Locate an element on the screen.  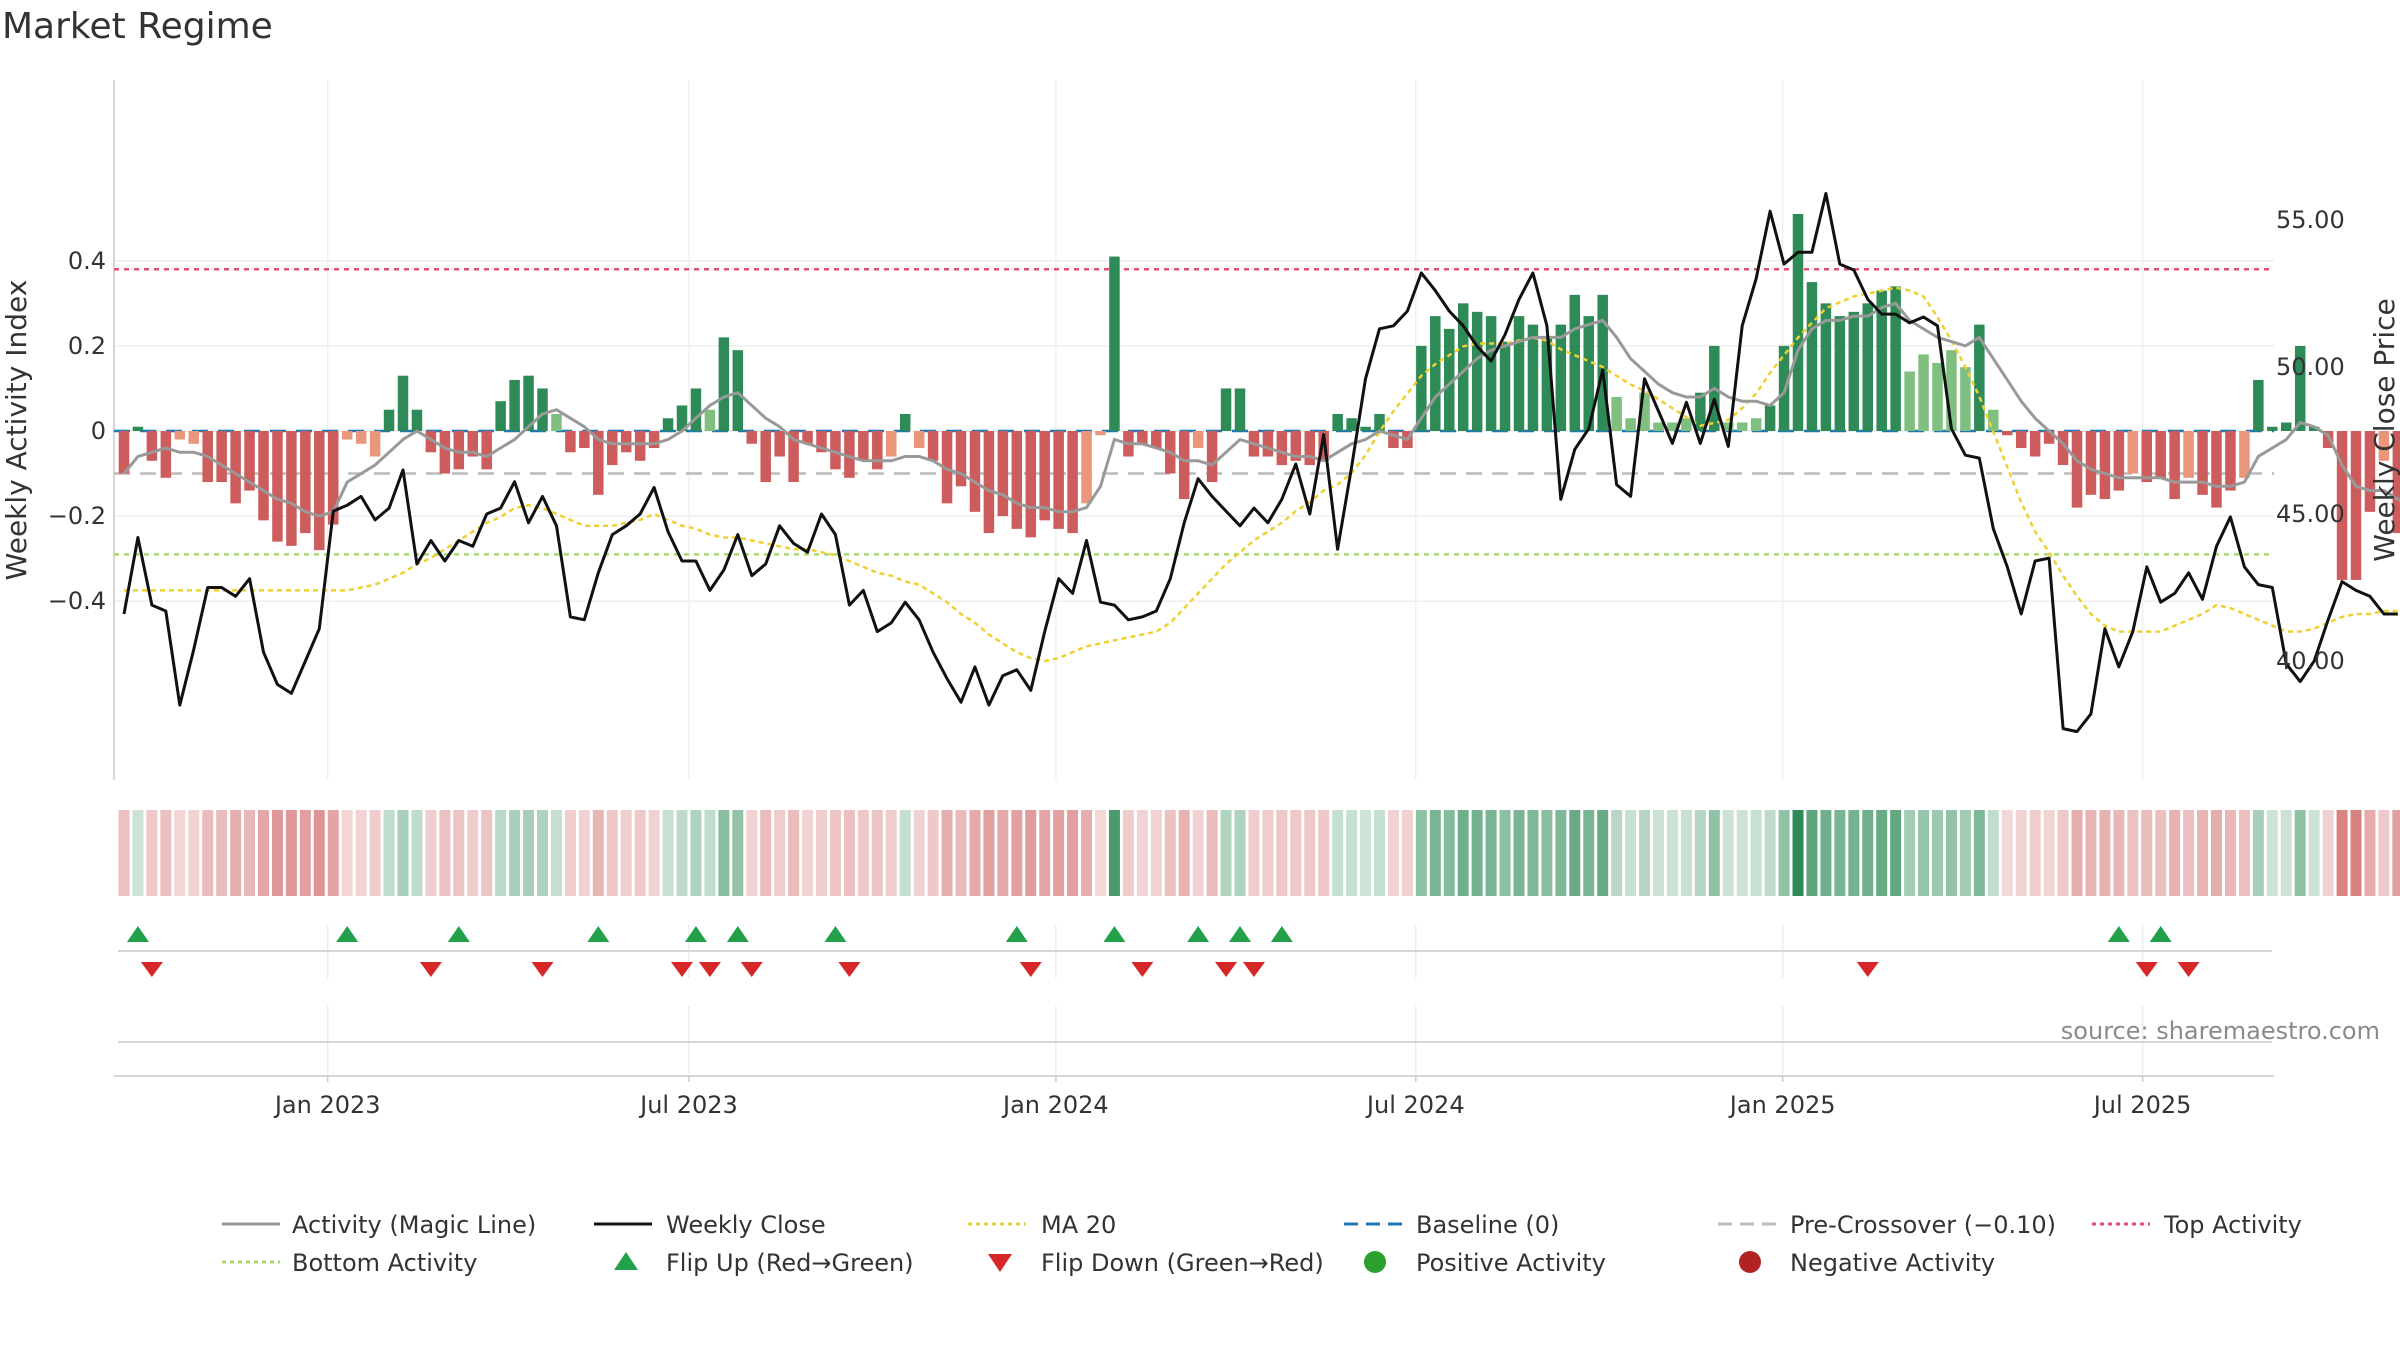
legend-label-bottom: Bottom Activity is located at coordinates (384, 1263).